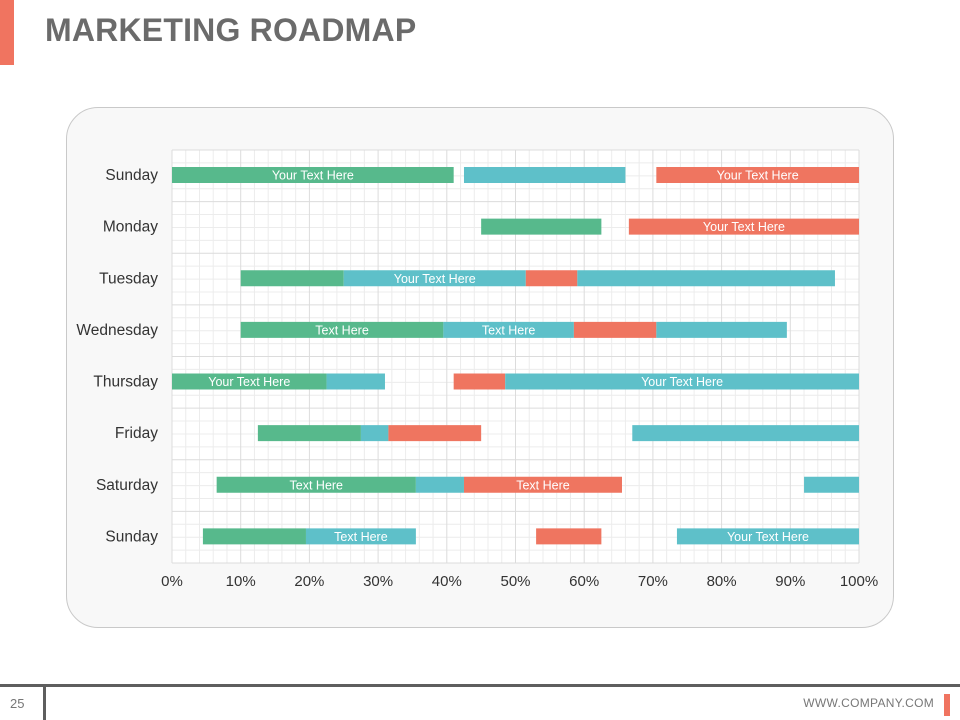 The width and height of the screenshot is (960, 720). What do you see at coordinates (378, 581) in the screenshot?
I see `x-tick-label: 30%` at bounding box center [378, 581].